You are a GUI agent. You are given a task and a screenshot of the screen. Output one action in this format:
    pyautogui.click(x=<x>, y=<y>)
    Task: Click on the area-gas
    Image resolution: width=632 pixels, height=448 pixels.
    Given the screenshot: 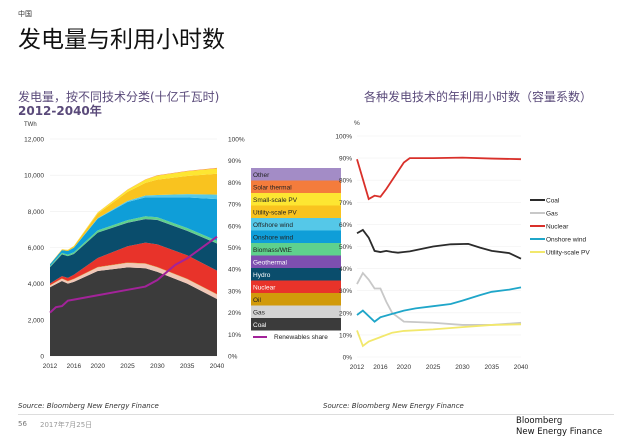 What is the action you would take?
    pyautogui.click(x=133, y=281)
    